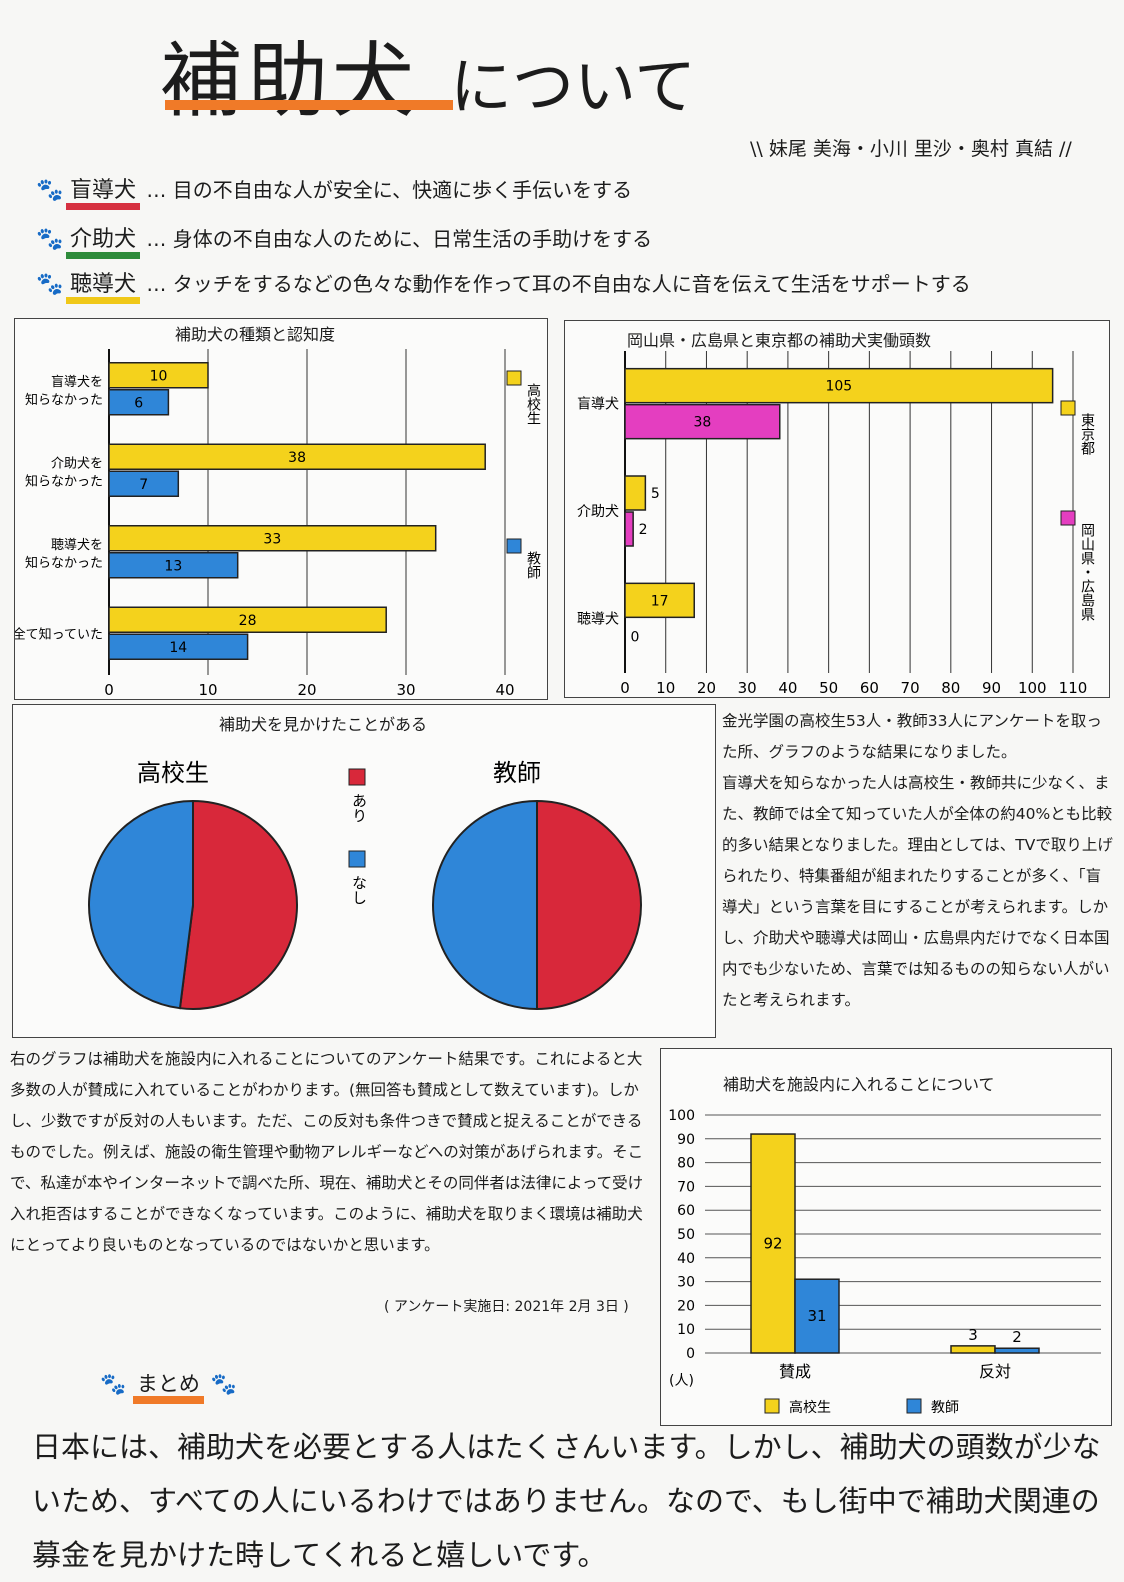 Image resolution: width=1124 pixels, height=1582 pixels. I want to click on term-label: 介助犬, so click(103, 243).